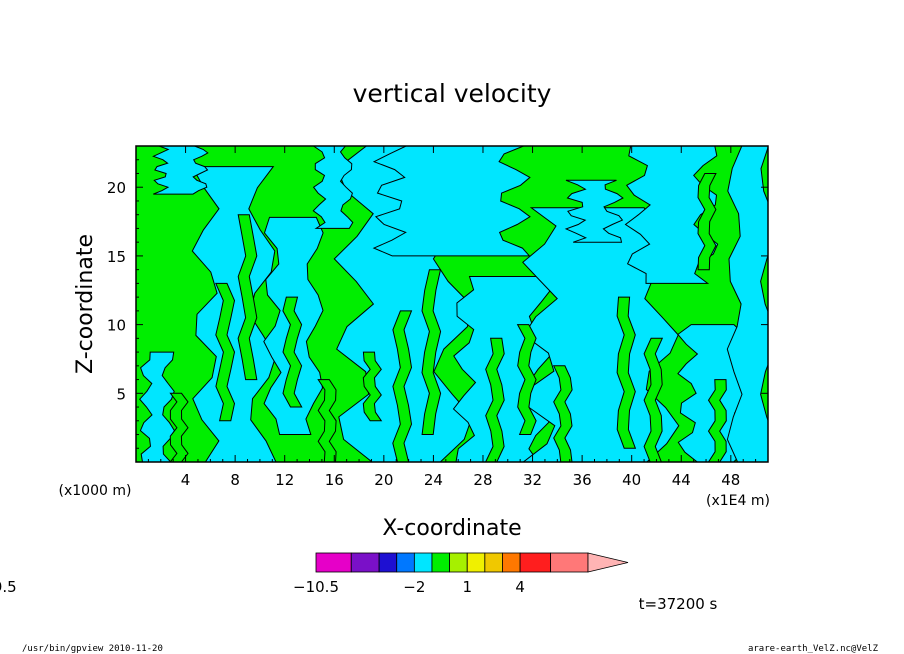 The image size is (904, 654). Describe the element at coordinates (678, 604) in the screenshot. I see `time-label: t=37200 s` at that location.